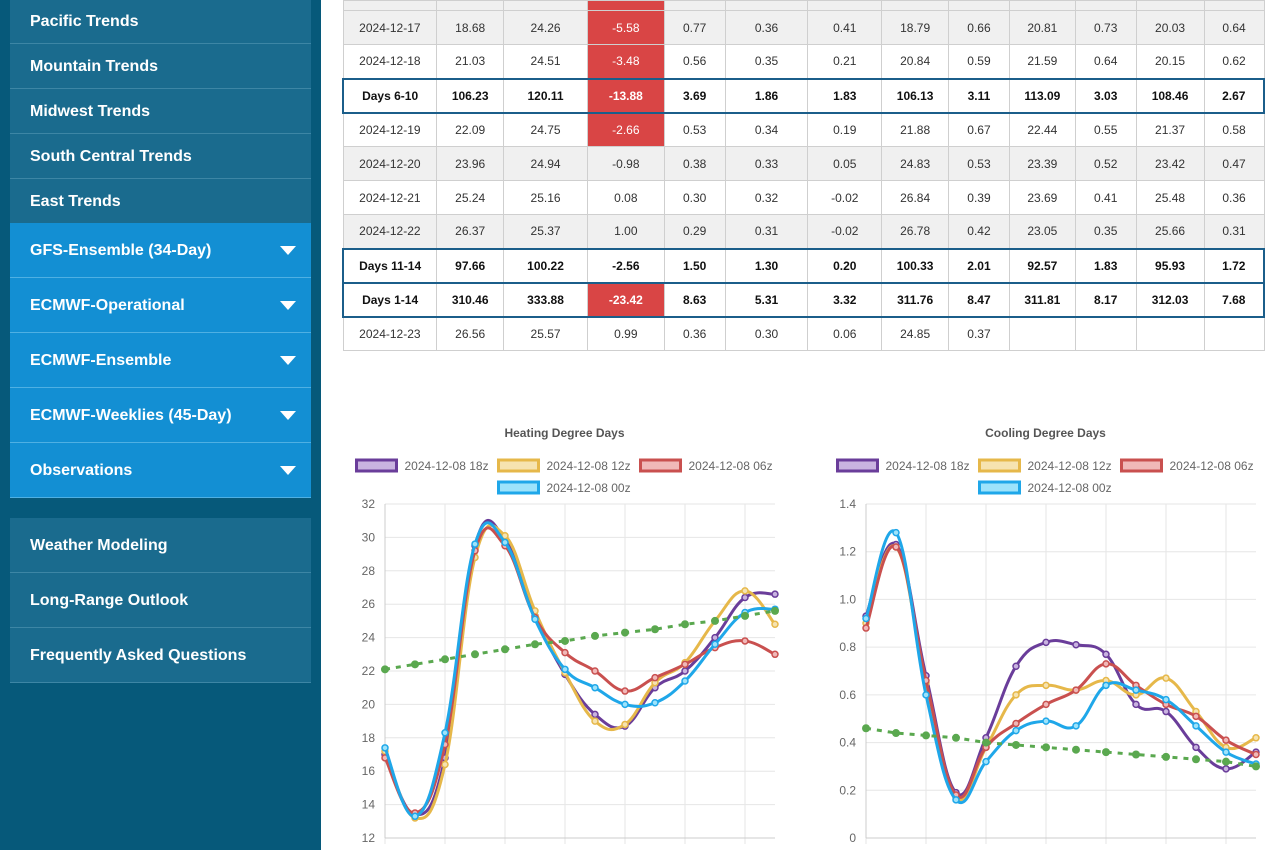 The height and width of the screenshot is (850, 1285). I want to click on table-cell: 0.31, so click(1234, 231).